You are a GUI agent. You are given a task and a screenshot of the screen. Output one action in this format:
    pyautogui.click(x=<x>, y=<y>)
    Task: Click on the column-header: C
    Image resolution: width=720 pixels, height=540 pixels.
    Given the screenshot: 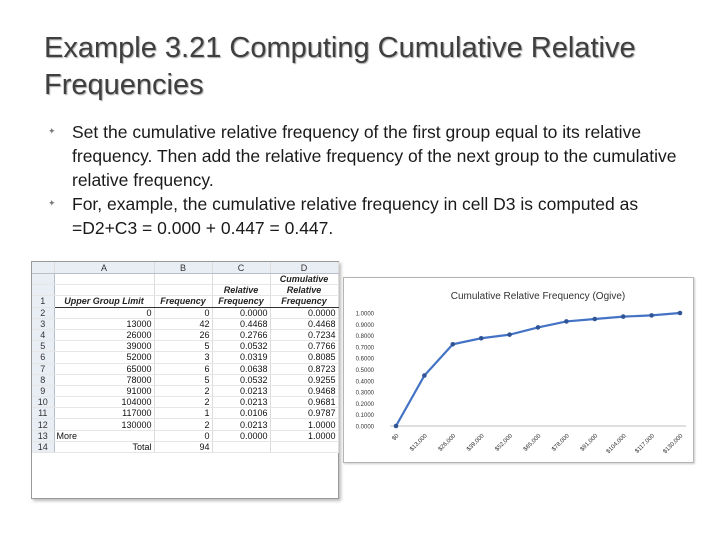 What is the action you would take?
    pyautogui.click(x=241, y=268)
    